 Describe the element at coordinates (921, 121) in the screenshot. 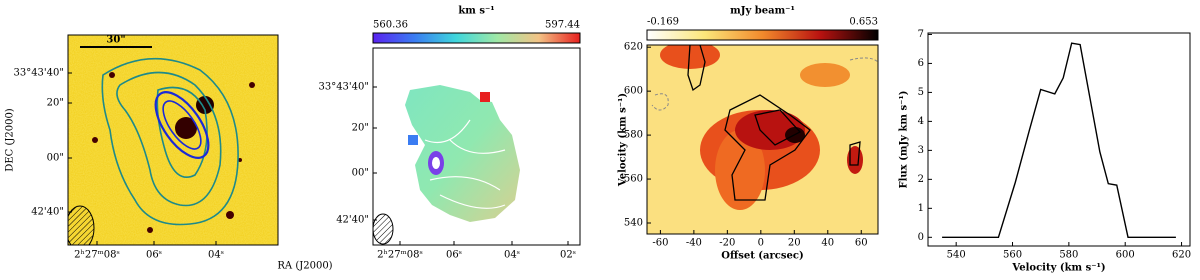

I see `y-tick-label: 4` at that location.